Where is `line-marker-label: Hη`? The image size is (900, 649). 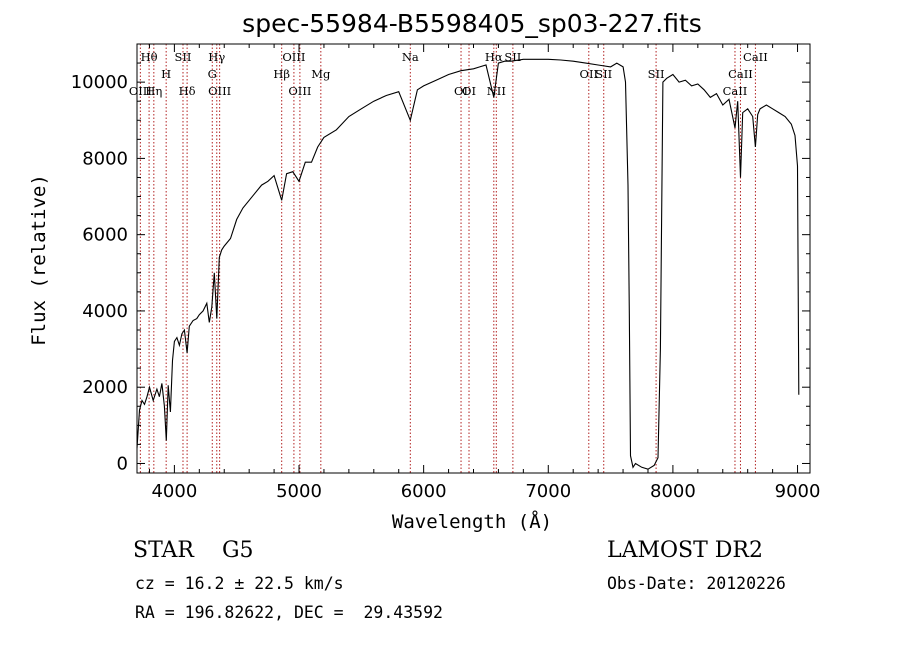
line-marker-label: Hη is located at coordinates (153, 91).